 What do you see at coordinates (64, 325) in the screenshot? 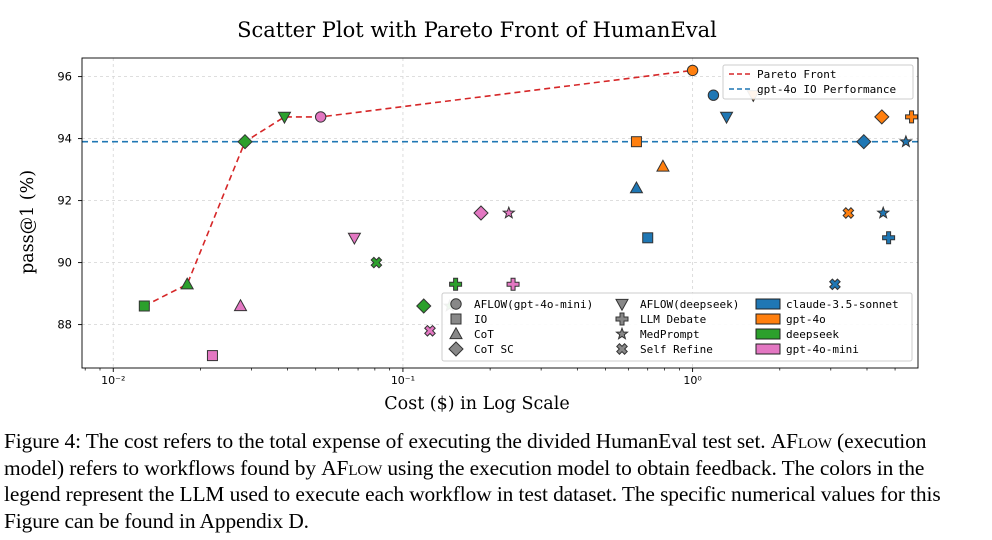
I see `y-tick-label: 88` at bounding box center [64, 325].